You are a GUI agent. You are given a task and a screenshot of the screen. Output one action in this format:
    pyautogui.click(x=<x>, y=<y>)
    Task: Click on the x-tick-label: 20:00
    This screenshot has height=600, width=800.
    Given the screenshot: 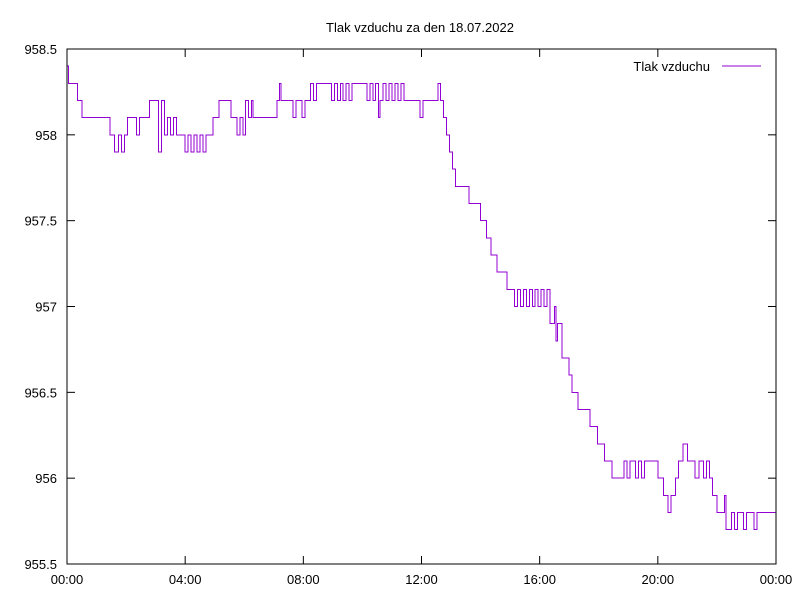 What is the action you would take?
    pyautogui.click(x=658, y=579)
    